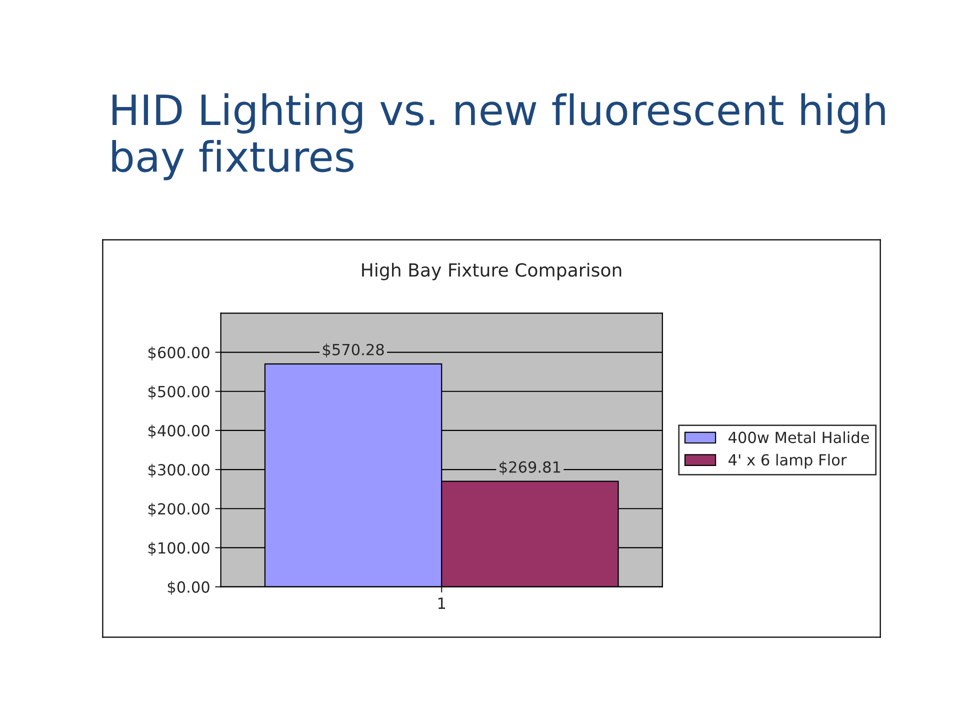 This screenshot has width=960, height=720. Describe the element at coordinates (189, 587) in the screenshot. I see `y-tick-label: $0.00` at that location.